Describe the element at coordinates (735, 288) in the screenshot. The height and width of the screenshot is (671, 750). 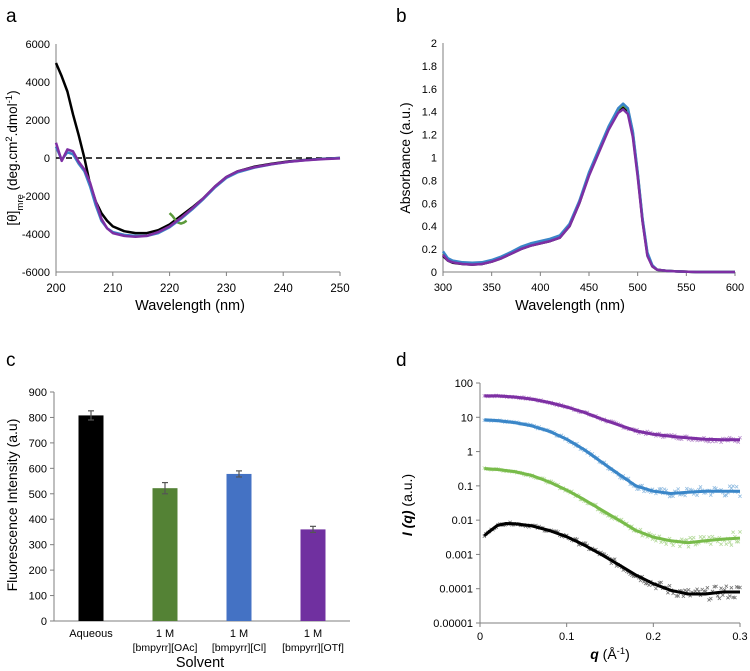
I see `absorbance-x-tick-label: 600` at that location.